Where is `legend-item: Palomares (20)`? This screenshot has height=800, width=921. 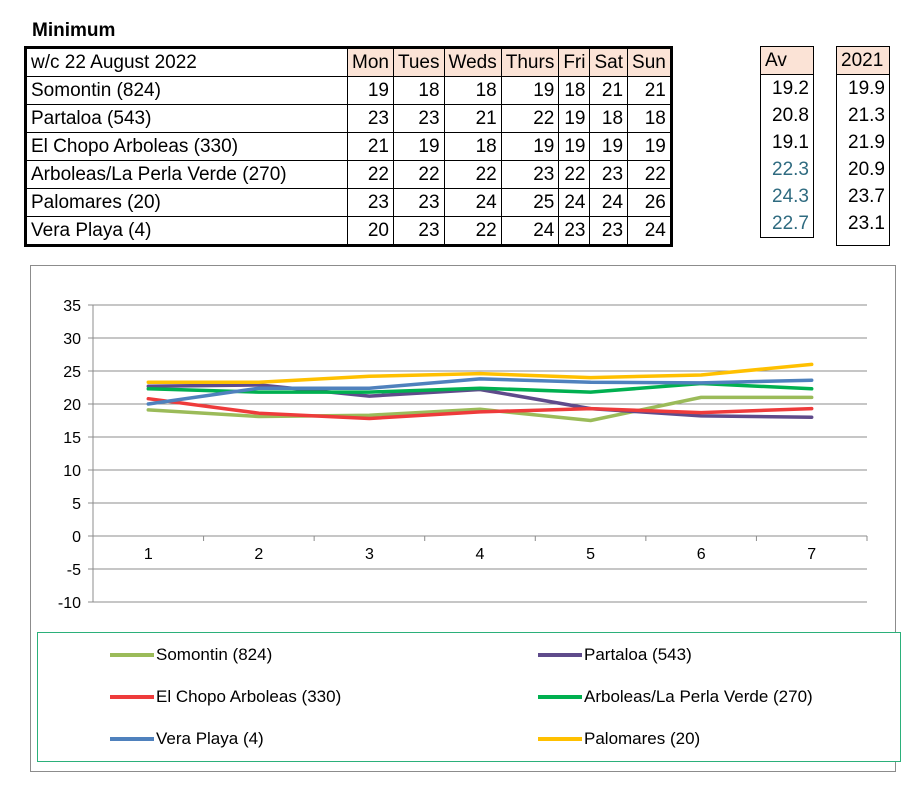
legend-item: Palomares (20) is located at coordinates (619, 739).